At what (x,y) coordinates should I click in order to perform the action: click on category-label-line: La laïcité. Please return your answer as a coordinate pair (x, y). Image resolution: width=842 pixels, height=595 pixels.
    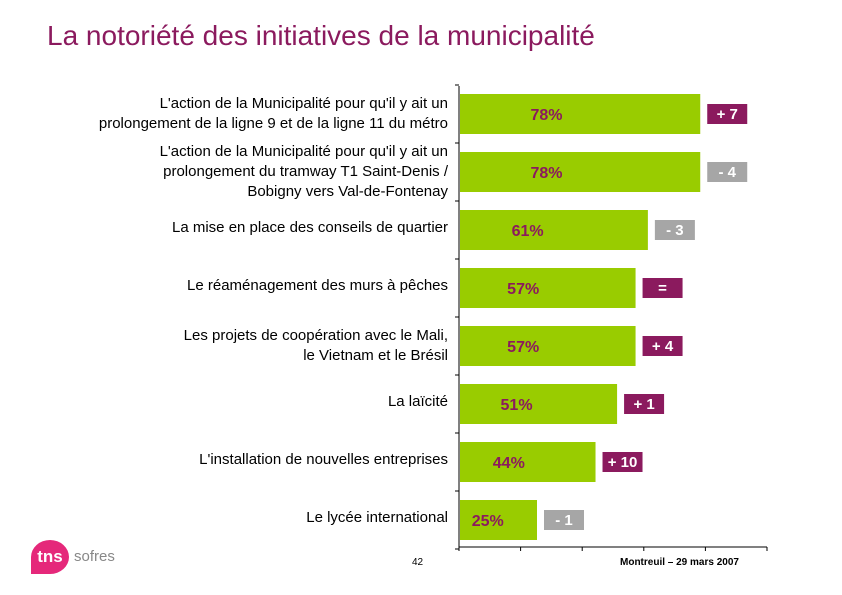
    Looking at the image, I should click on (417, 401).